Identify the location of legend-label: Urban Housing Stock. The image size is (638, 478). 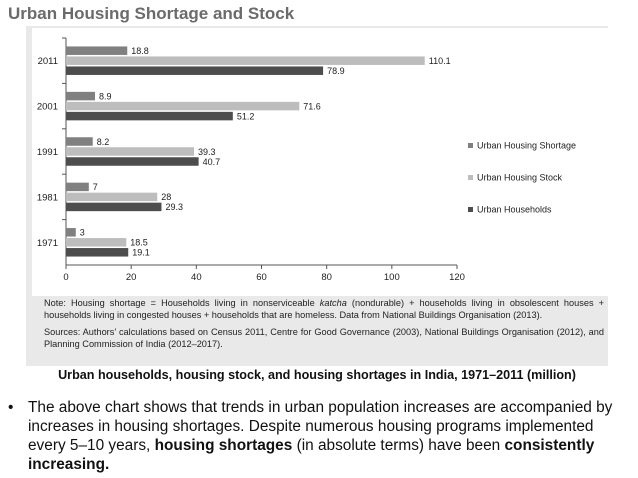
(520, 178).